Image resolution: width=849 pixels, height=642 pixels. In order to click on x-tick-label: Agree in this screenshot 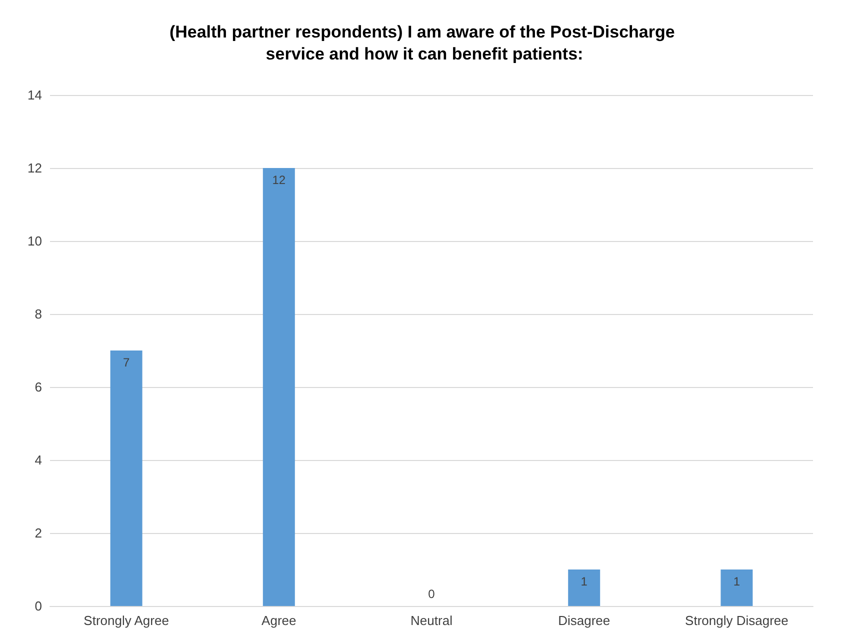, I will do `click(279, 620)`.